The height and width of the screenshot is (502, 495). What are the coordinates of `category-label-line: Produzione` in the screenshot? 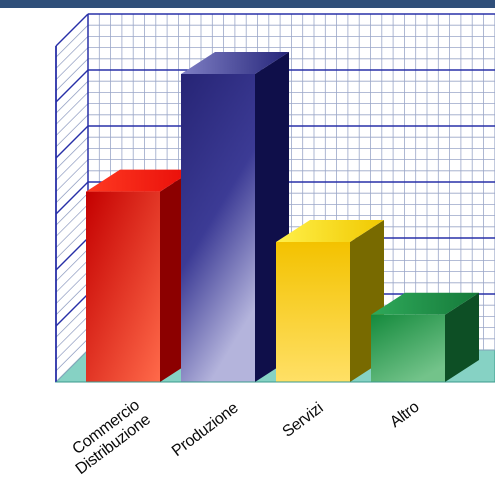 It's located at (205, 429).